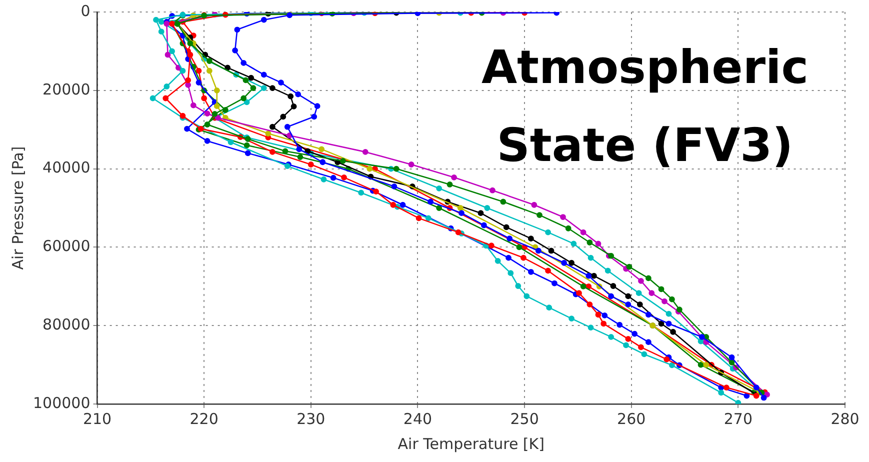 The height and width of the screenshot is (462, 869). Describe the element at coordinates (61, 403) in the screenshot. I see `y-tick-label: 100000` at that location.